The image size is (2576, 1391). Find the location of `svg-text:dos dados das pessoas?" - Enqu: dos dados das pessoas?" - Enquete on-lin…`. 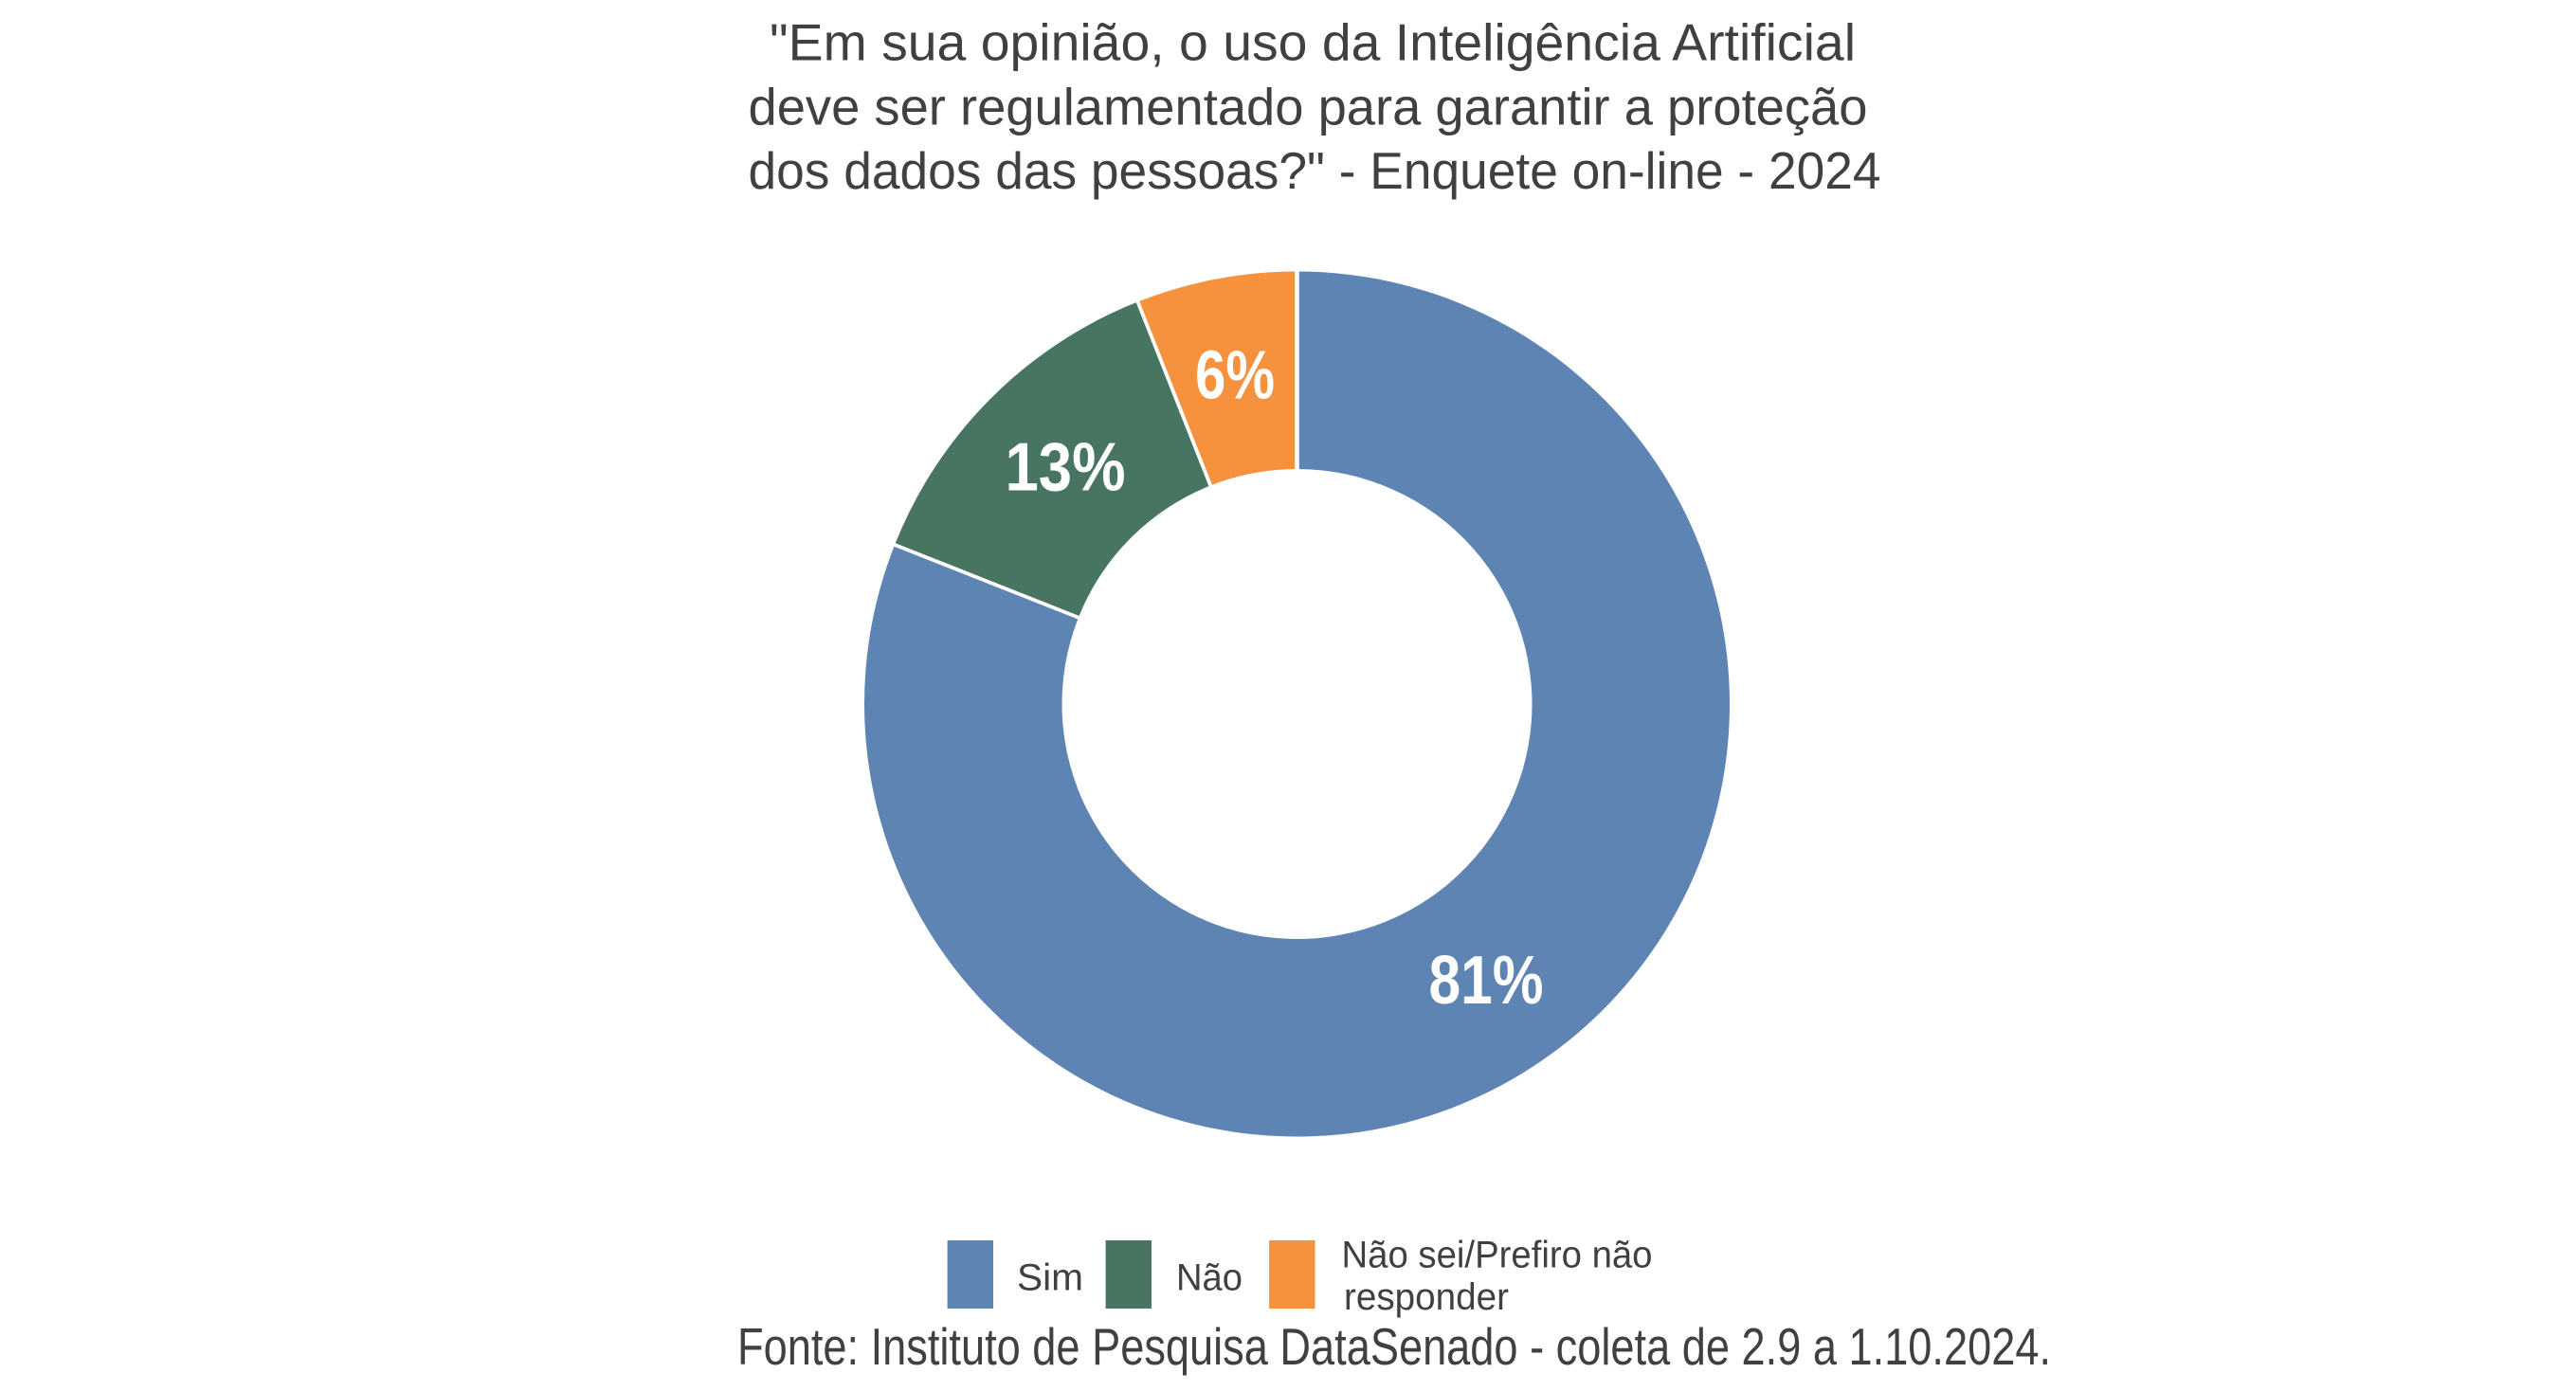

svg-text:dos dados das pessoas?" - Enqu: dos dados das pessoas?" - Enquete on-lin… is located at coordinates (1315, 171).